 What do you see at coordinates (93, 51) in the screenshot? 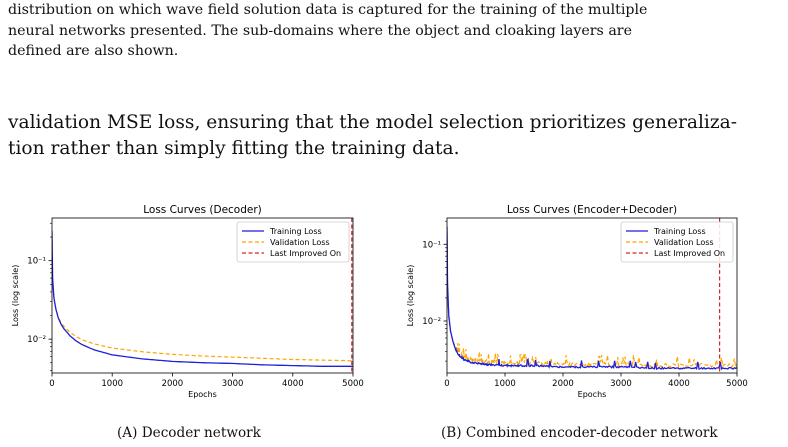
I see `text-line: defined are also shown.` at bounding box center [93, 51].